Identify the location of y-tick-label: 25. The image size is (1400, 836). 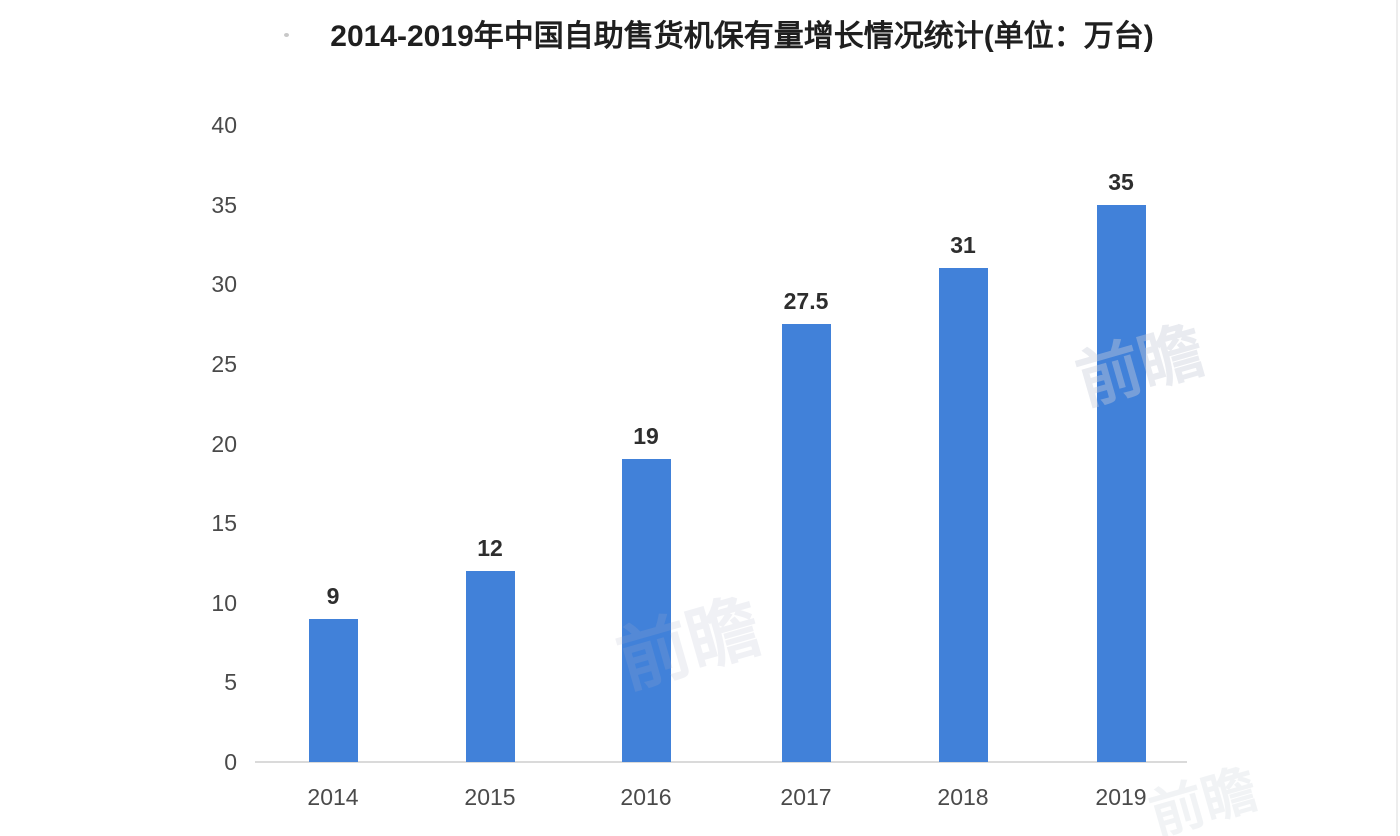
(224, 363).